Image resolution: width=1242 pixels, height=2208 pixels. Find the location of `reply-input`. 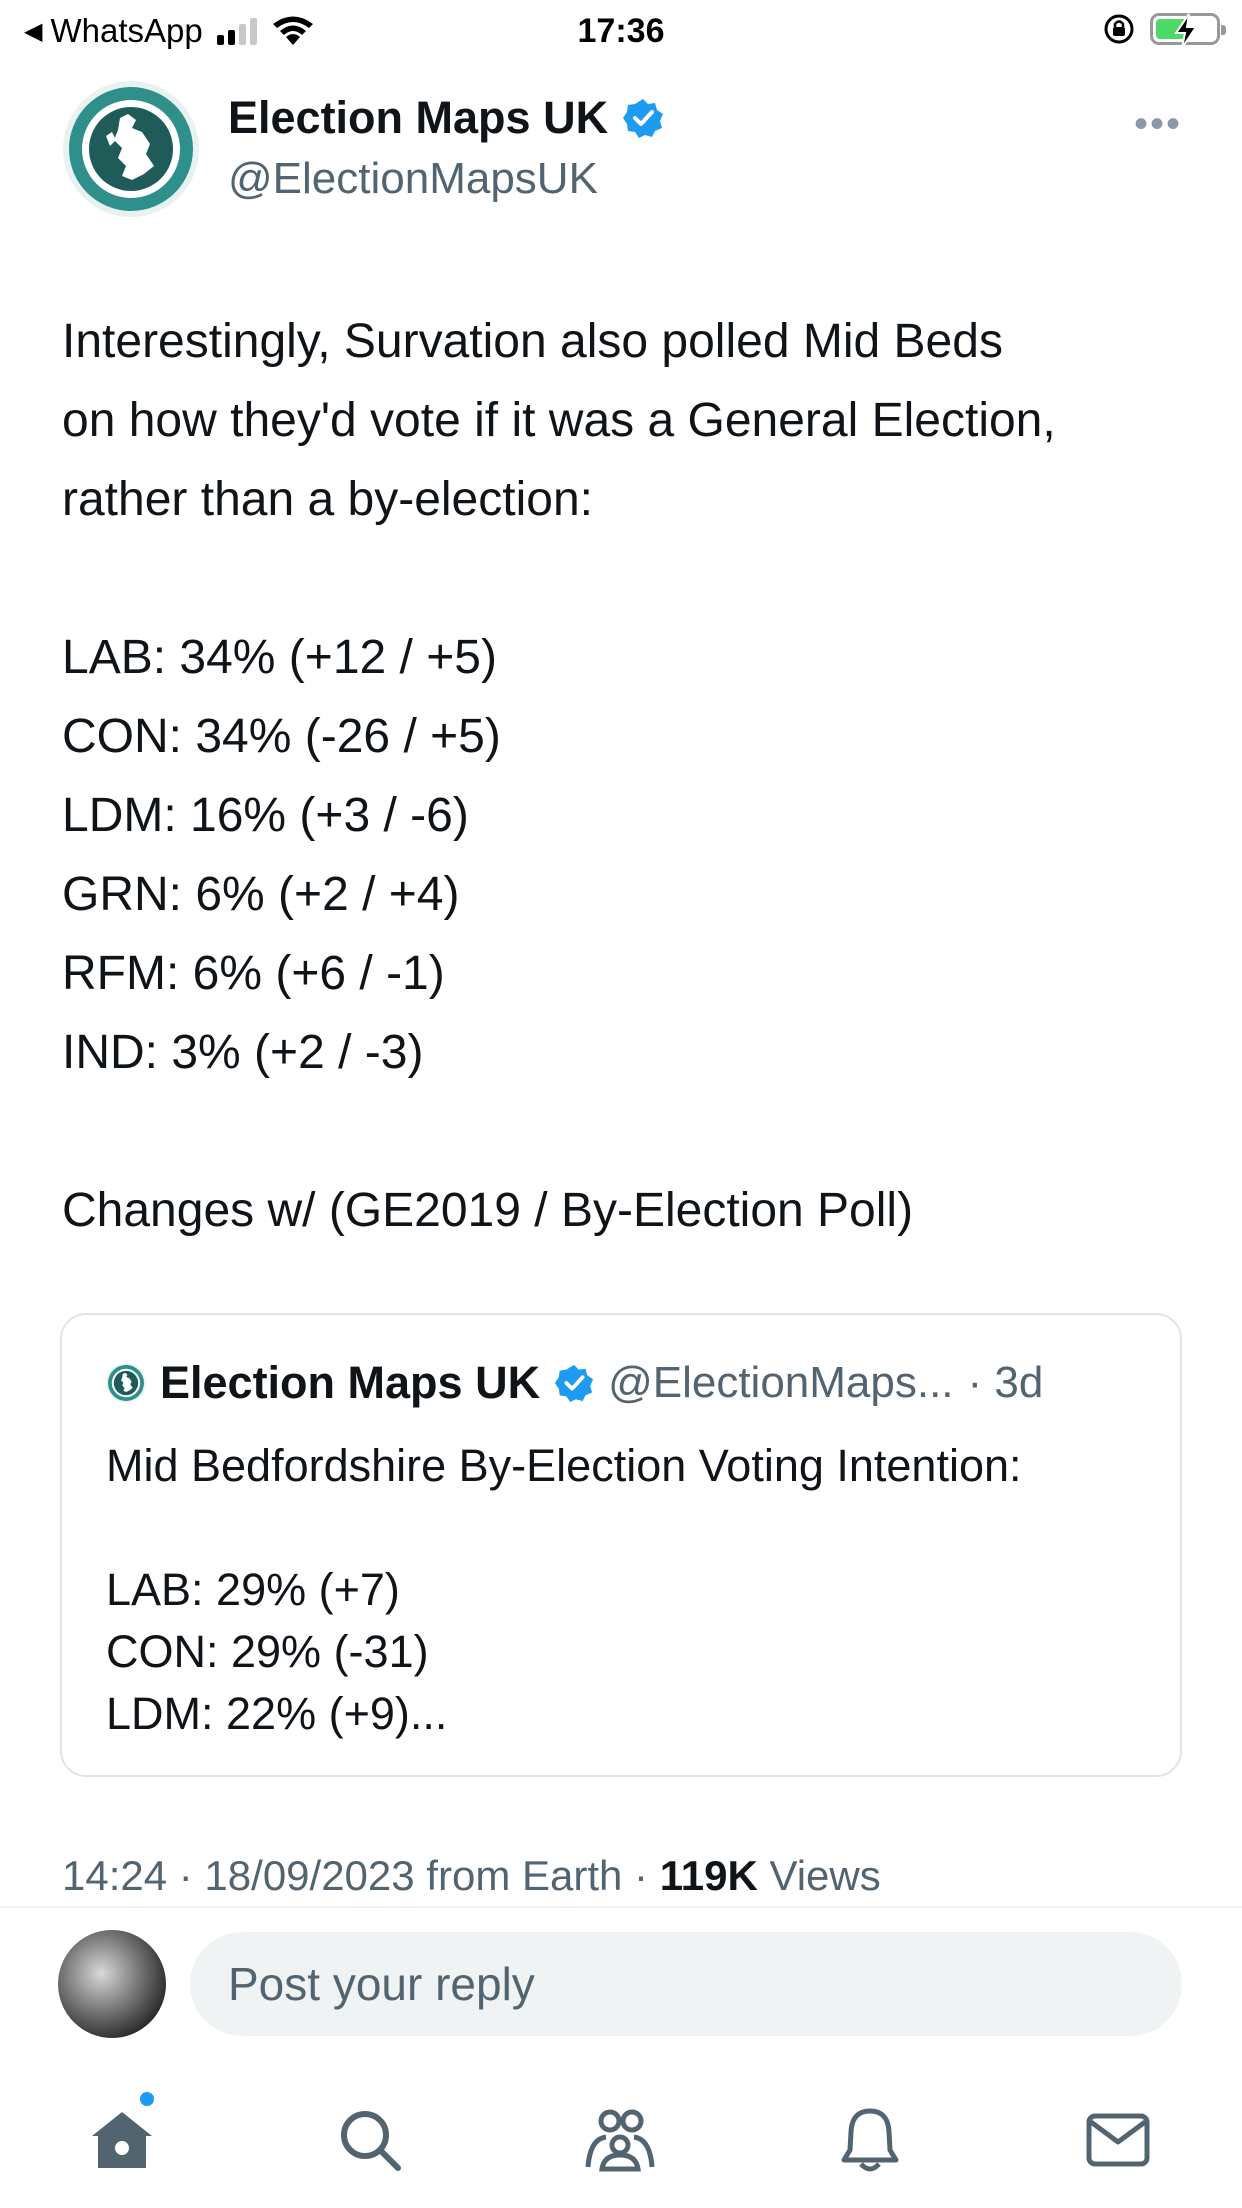

reply-input is located at coordinates (686, 1984).